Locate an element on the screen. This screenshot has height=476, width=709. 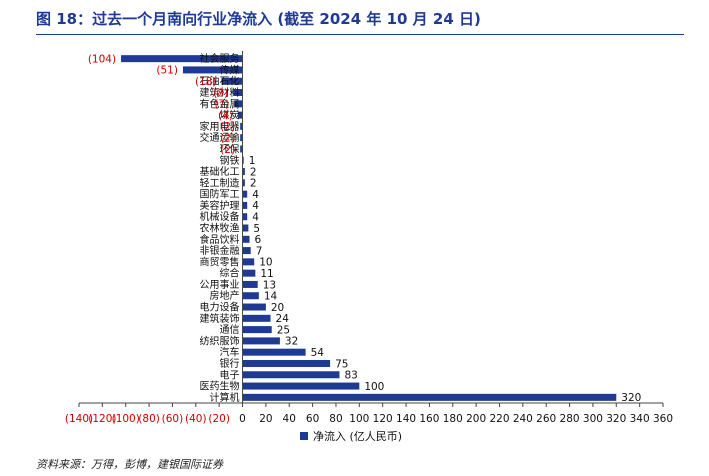
x-tick-label: 100 is located at coordinates (359, 419).